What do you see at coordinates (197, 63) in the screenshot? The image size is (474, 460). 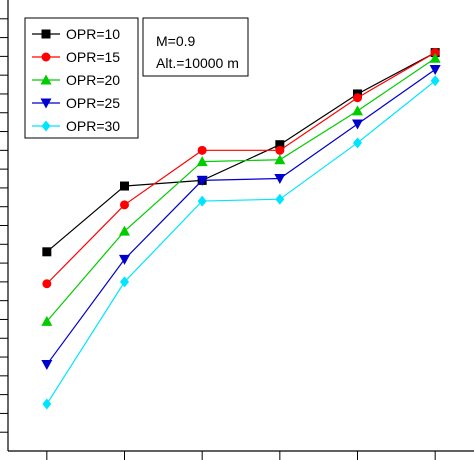 I see `annotation-altitude: Alt.=10000 m` at bounding box center [197, 63].